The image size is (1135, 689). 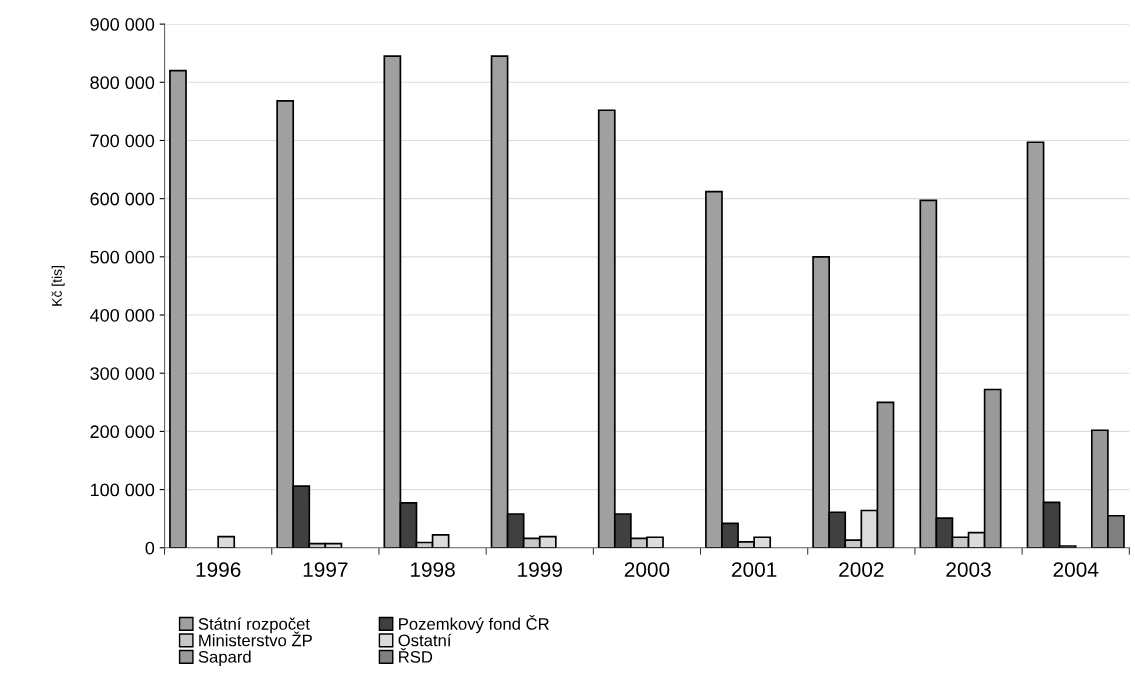 What do you see at coordinates (122, 315) in the screenshot?
I see `y-tick-label: 400 000` at bounding box center [122, 315].